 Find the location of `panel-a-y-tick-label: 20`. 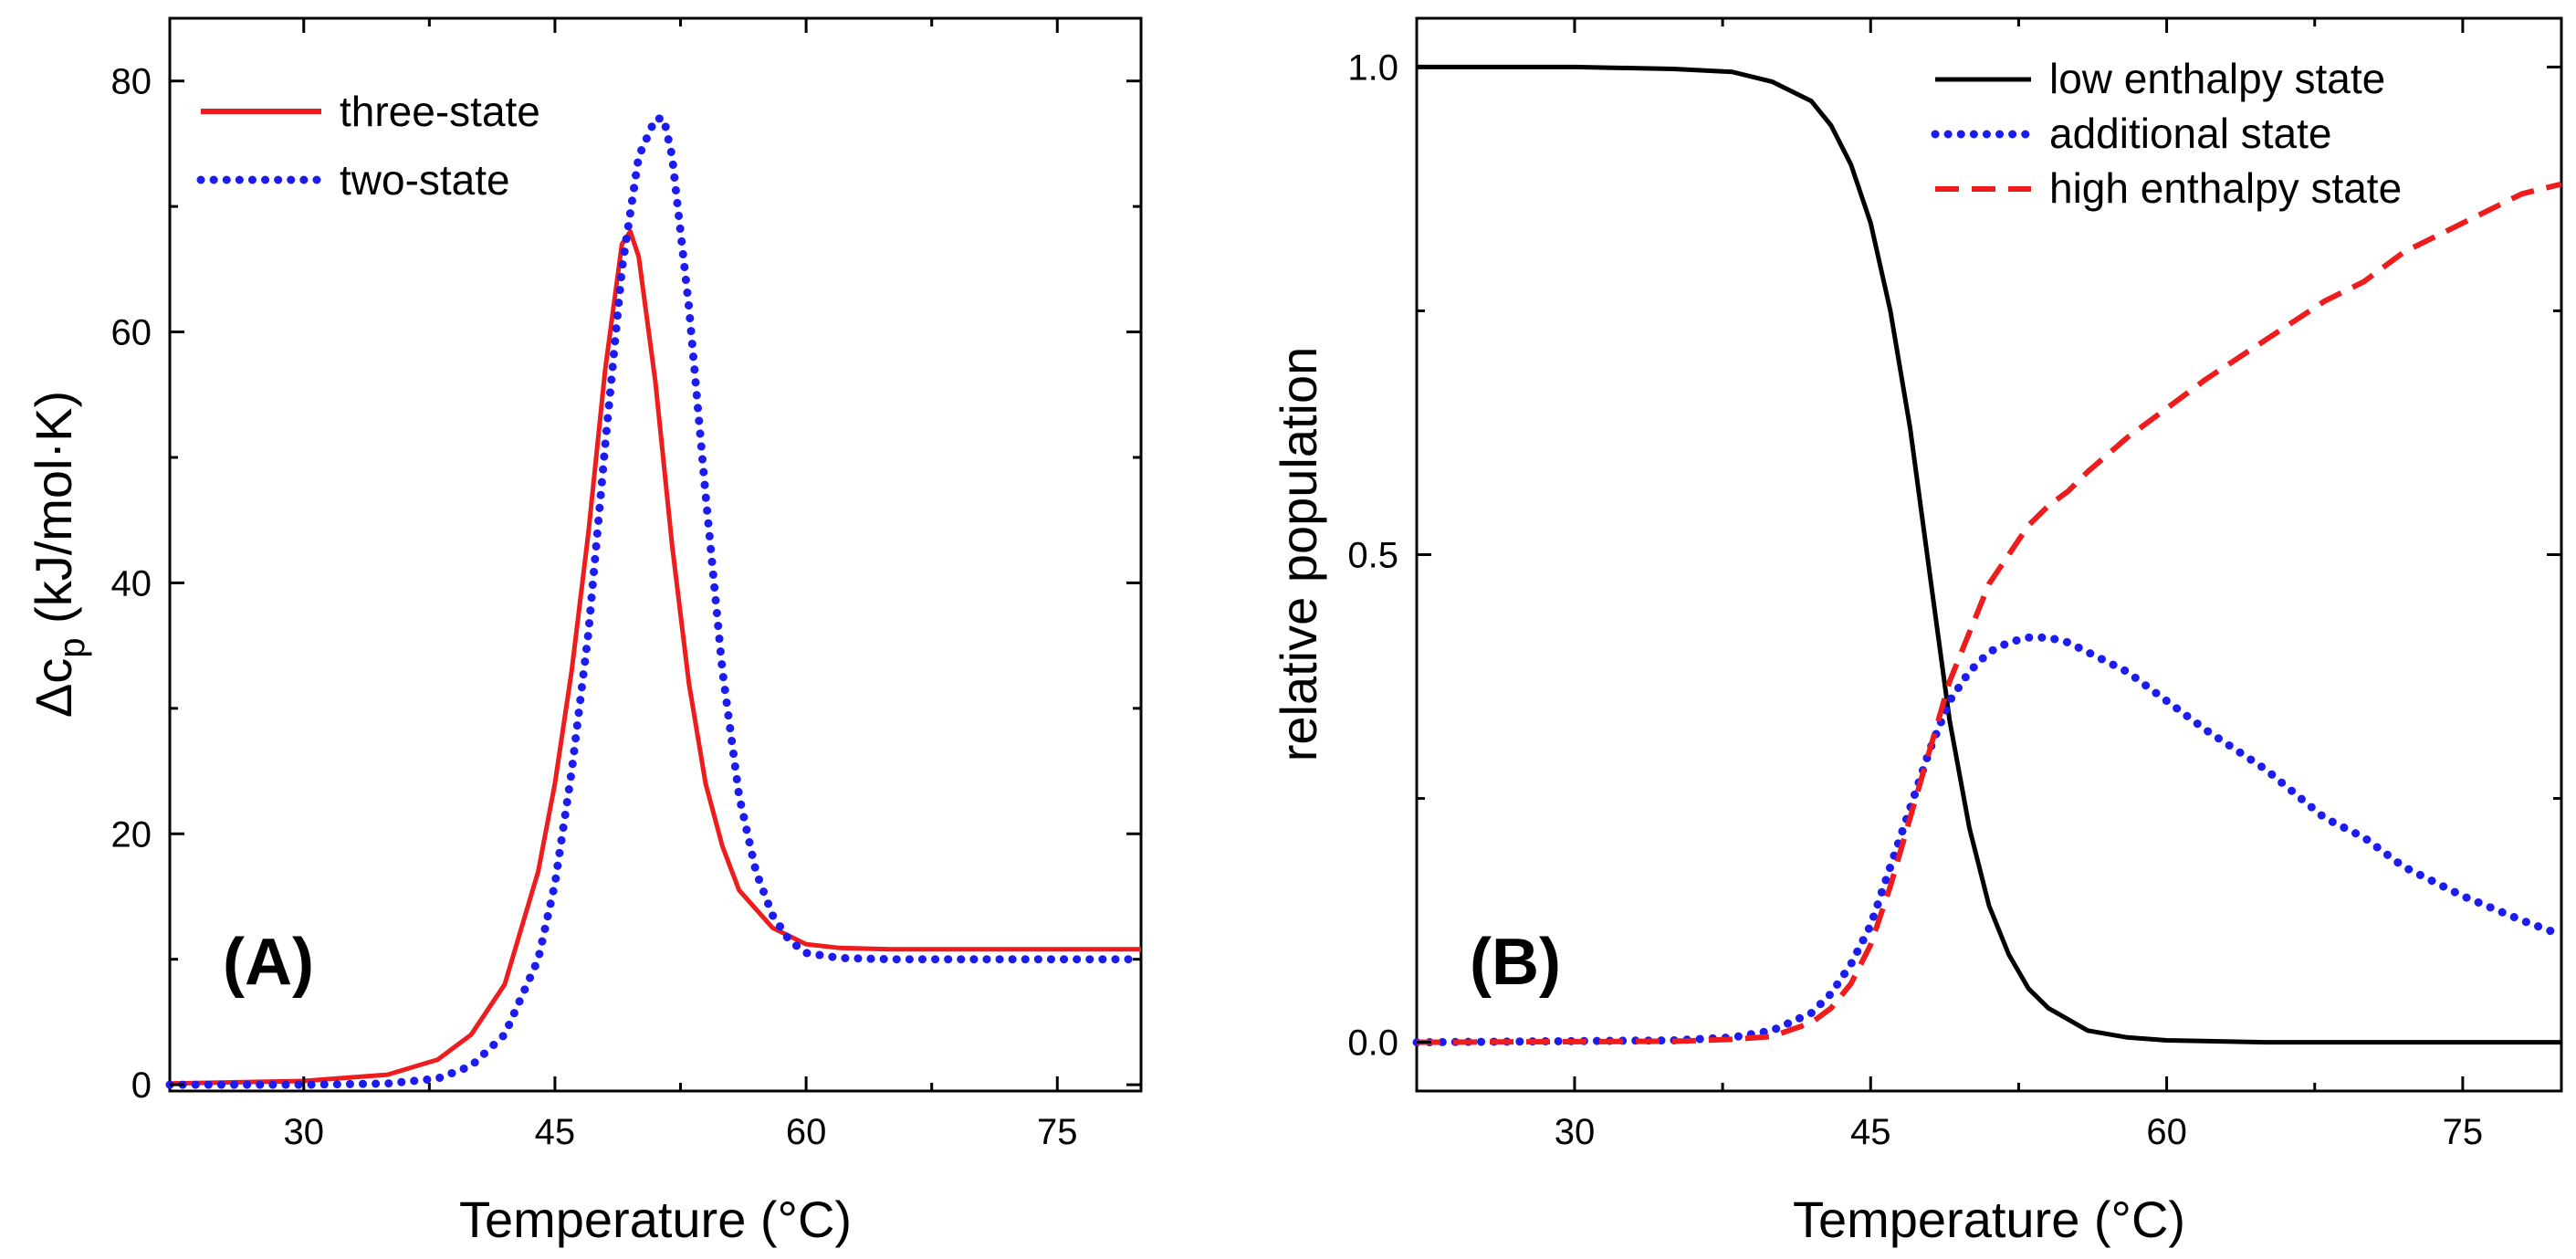

panel-a-y-tick-label: 20 is located at coordinates (131, 834).